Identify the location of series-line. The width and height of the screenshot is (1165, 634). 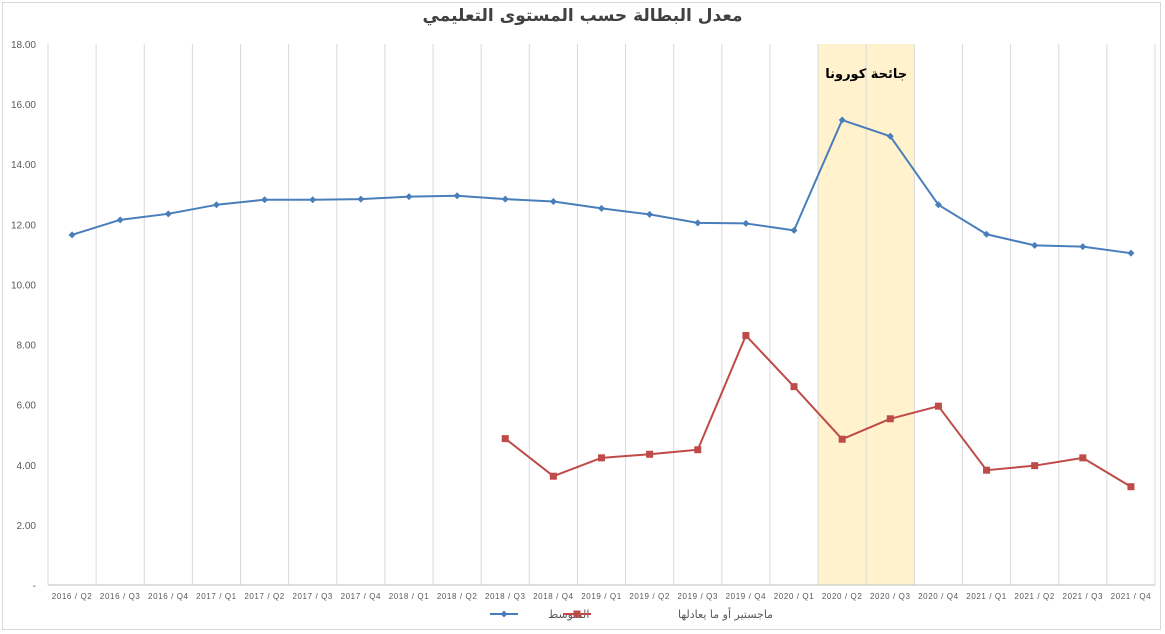
(818, 411).